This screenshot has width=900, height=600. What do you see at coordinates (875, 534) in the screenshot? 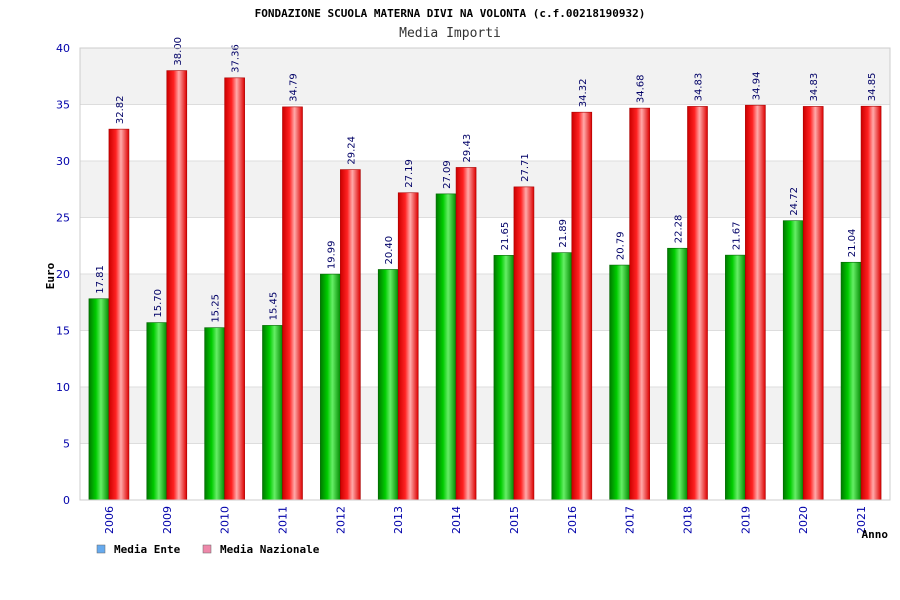
I see `x-axis-label: Anno` at bounding box center [875, 534].